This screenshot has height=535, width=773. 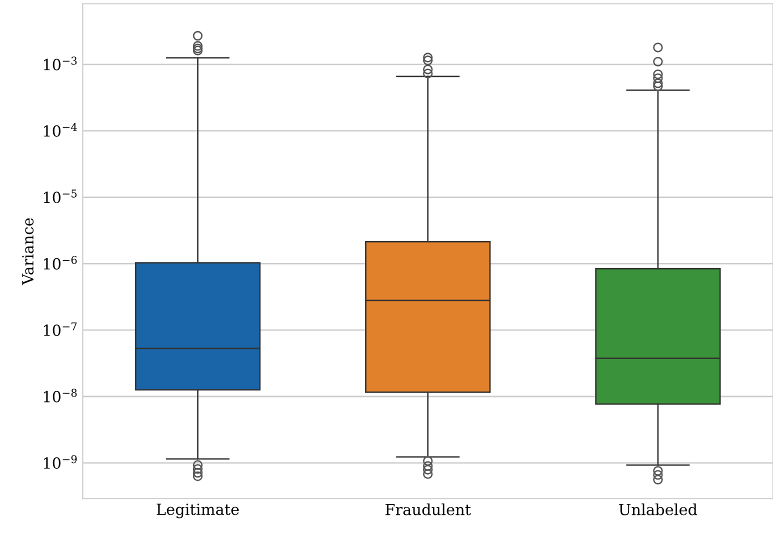 I want to click on x-tick-label: Legitimate, so click(x=197, y=511).